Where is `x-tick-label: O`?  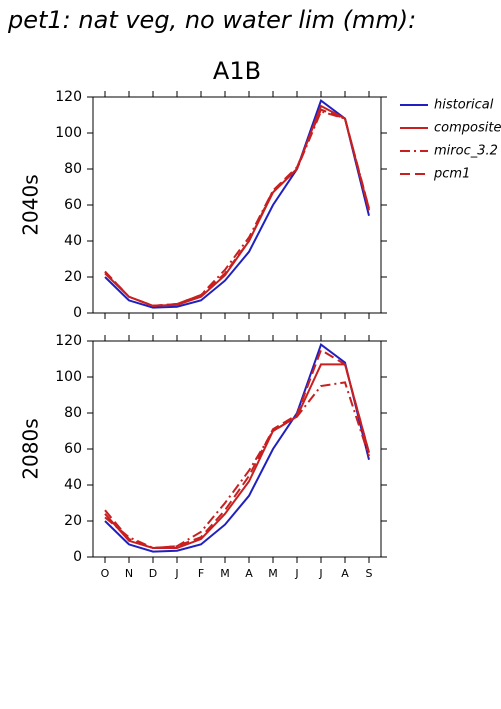 x-tick-label: O is located at coordinates (105, 573).